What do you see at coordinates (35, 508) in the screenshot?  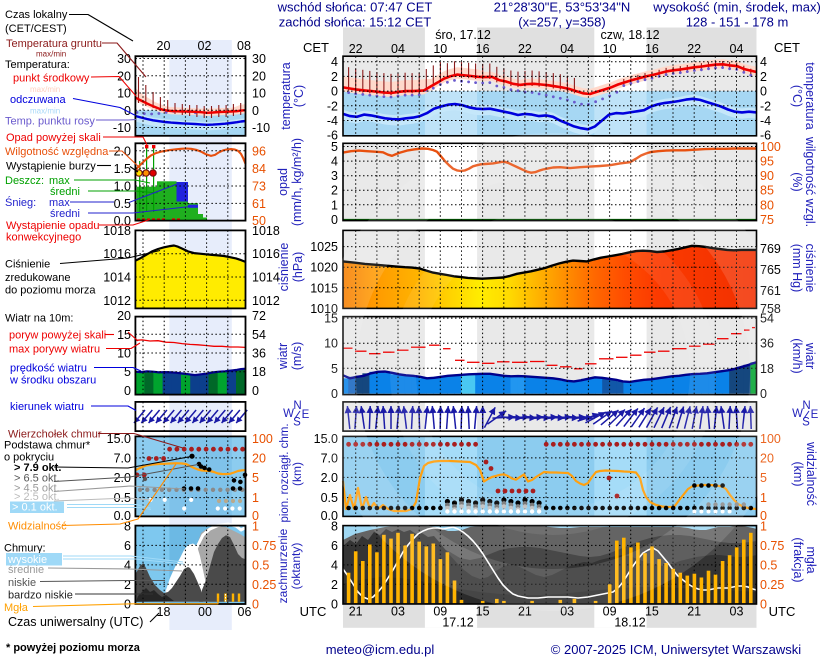 I see `svg-text: > 0.1 okt.` at bounding box center [35, 508].